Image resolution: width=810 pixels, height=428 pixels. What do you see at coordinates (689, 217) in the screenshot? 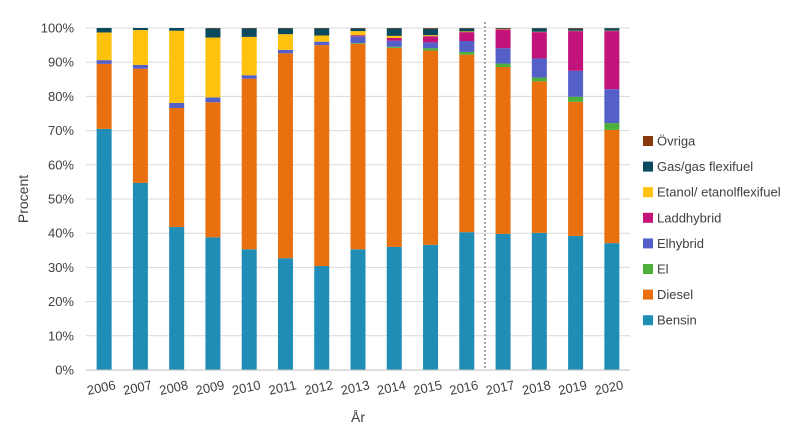
I see `legend-label: Laddhybrid` at bounding box center [689, 217].